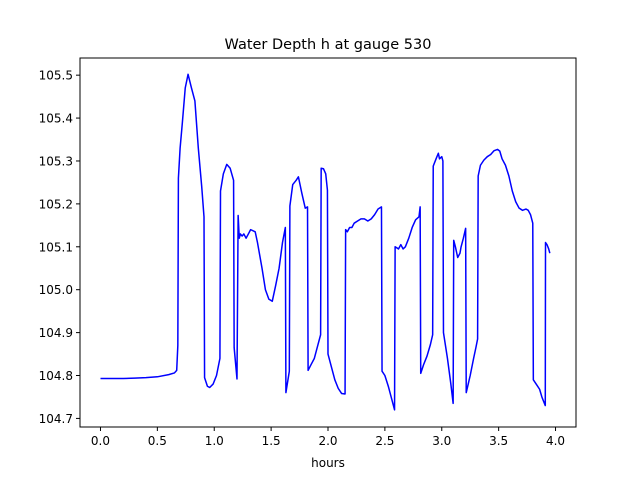 Image resolution: width=640 pixels, height=480 pixels. What do you see at coordinates (327, 441) in the screenshot?
I see `x-tick-label: 2.0` at bounding box center [327, 441].